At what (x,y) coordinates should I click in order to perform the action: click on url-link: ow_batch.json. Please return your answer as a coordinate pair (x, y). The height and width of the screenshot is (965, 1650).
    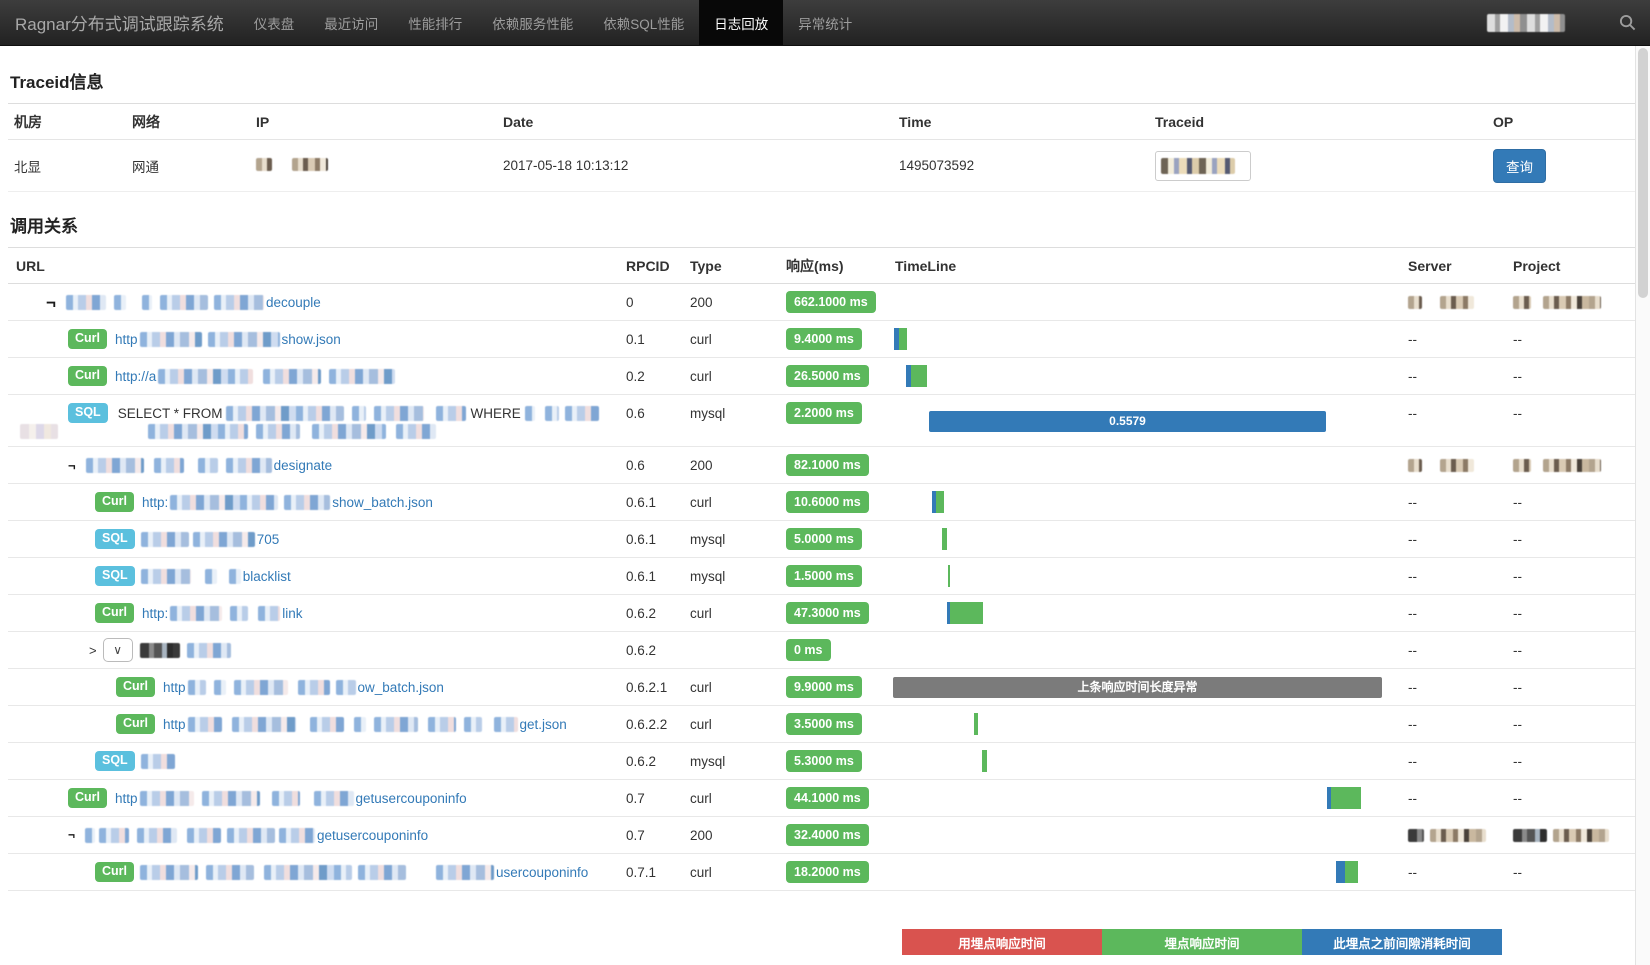
    Looking at the image, I should click on (400, 687).